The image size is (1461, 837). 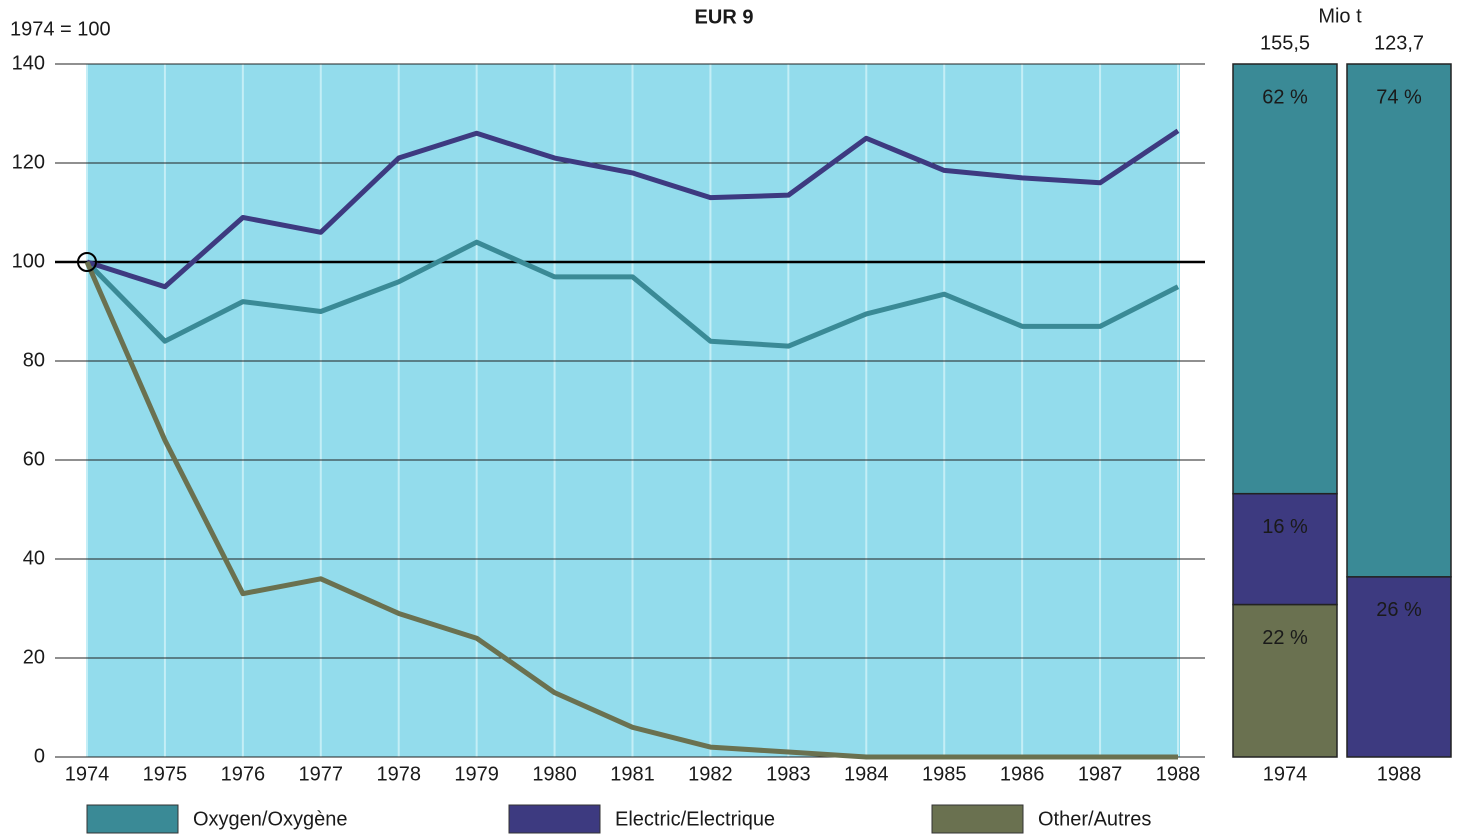 I want to click on unit-label: Mio t, so click(x=1340, y=16).